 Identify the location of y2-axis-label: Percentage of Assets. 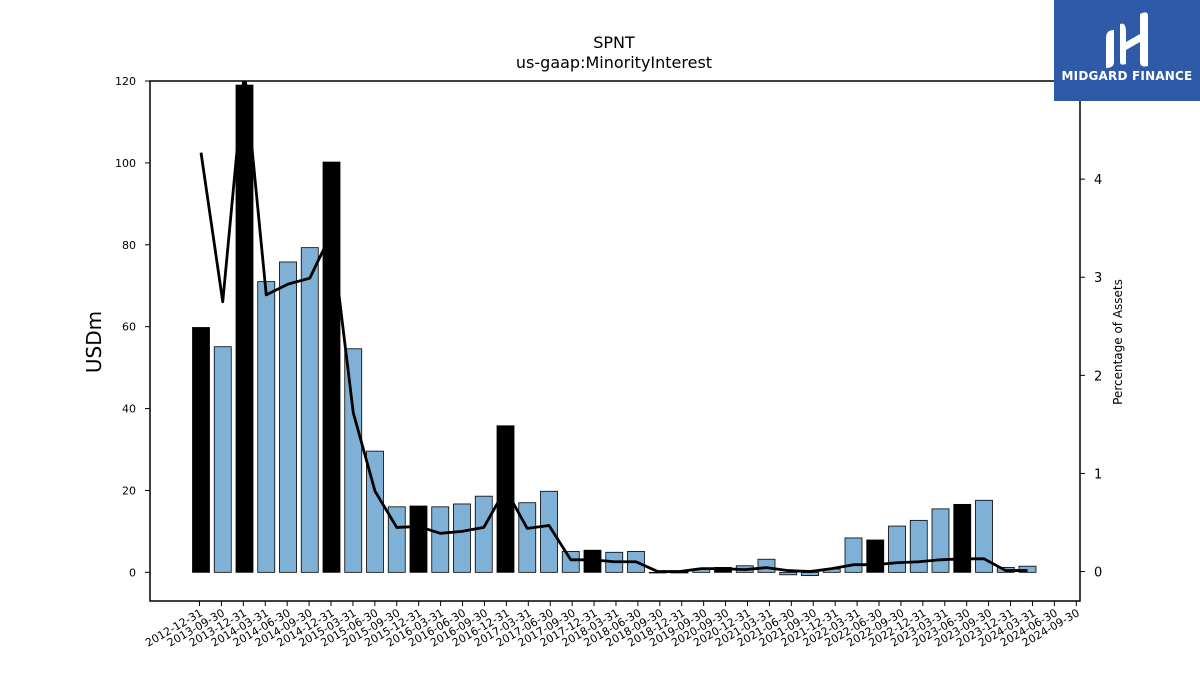
(1118, 342).